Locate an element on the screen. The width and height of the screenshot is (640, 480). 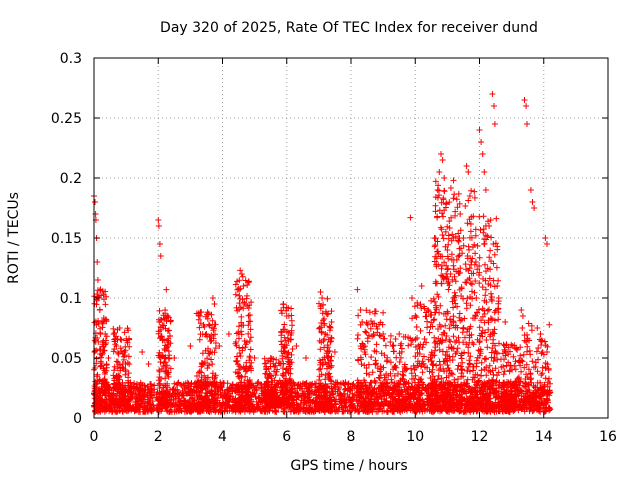
x-tick-label: 14 is located at coordinates (544, 437).